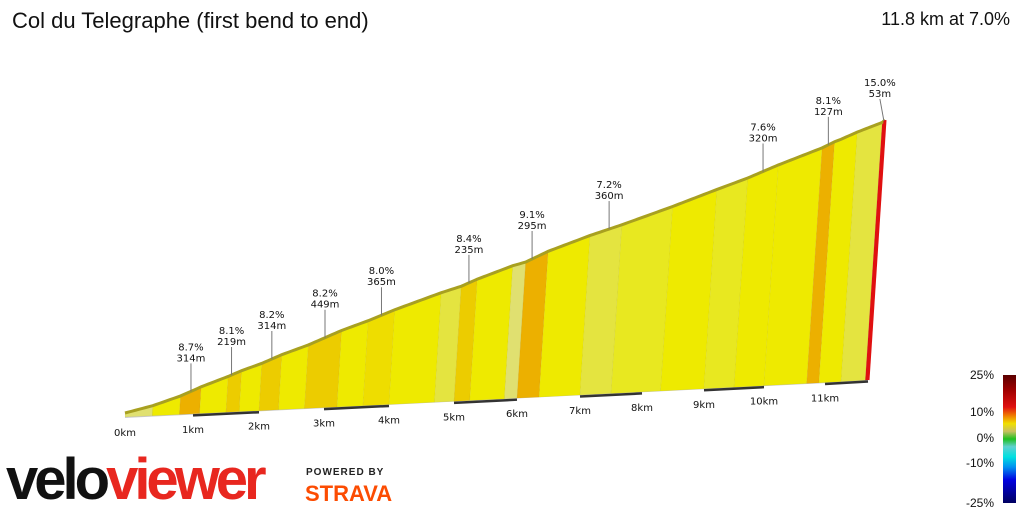 This screenshot has width=1024, height=512. I want to click on annotation-length: 53m, so click(880, 94).